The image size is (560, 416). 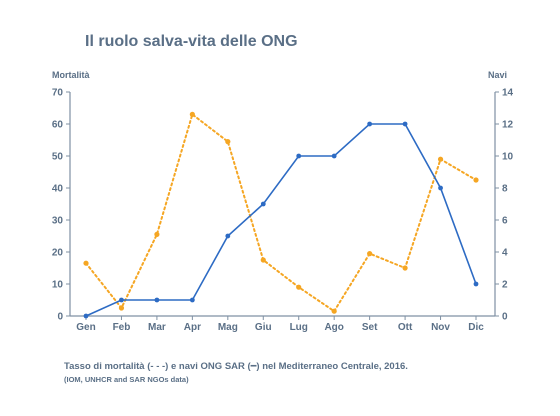 I want to click on chart-title: Il ruolo salva-vita delle ONG, so click(x=191, y=41).